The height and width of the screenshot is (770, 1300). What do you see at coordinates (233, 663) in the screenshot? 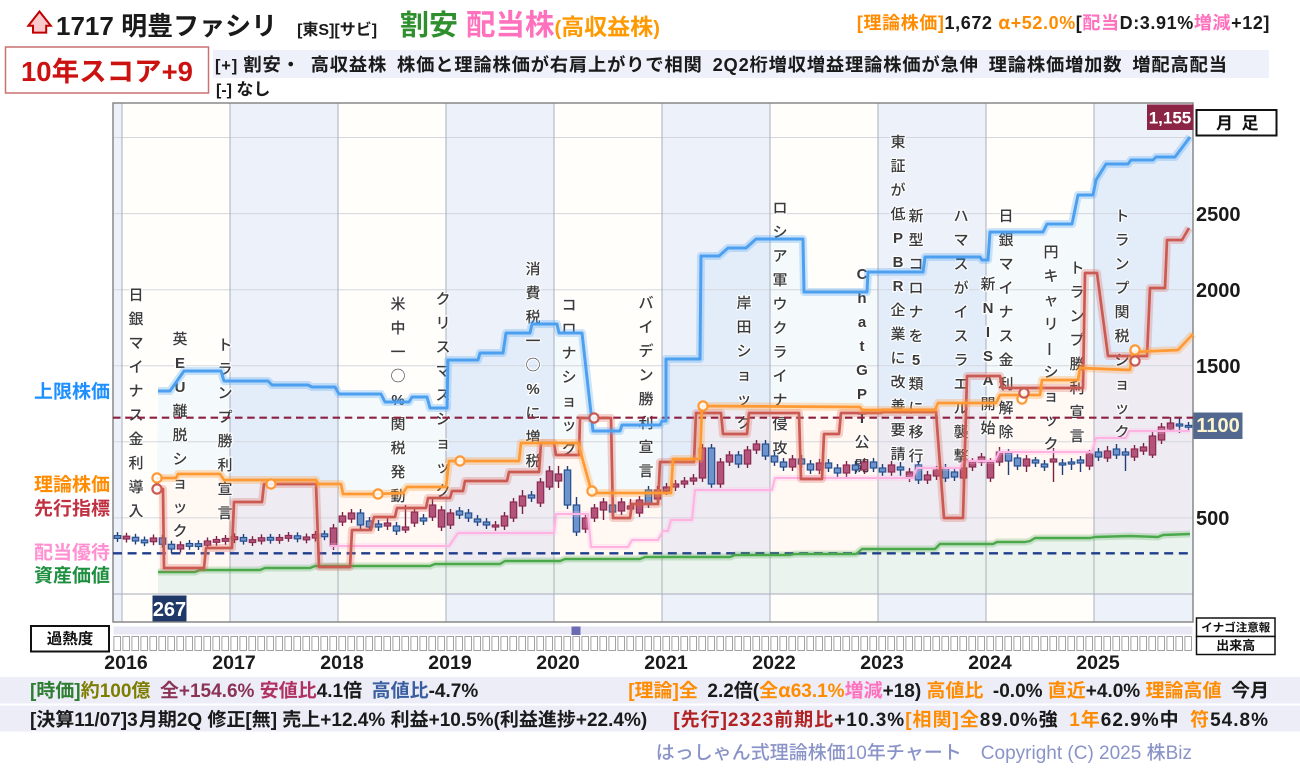
I see `svg-text: 2017` at bounding box center [233, 663].